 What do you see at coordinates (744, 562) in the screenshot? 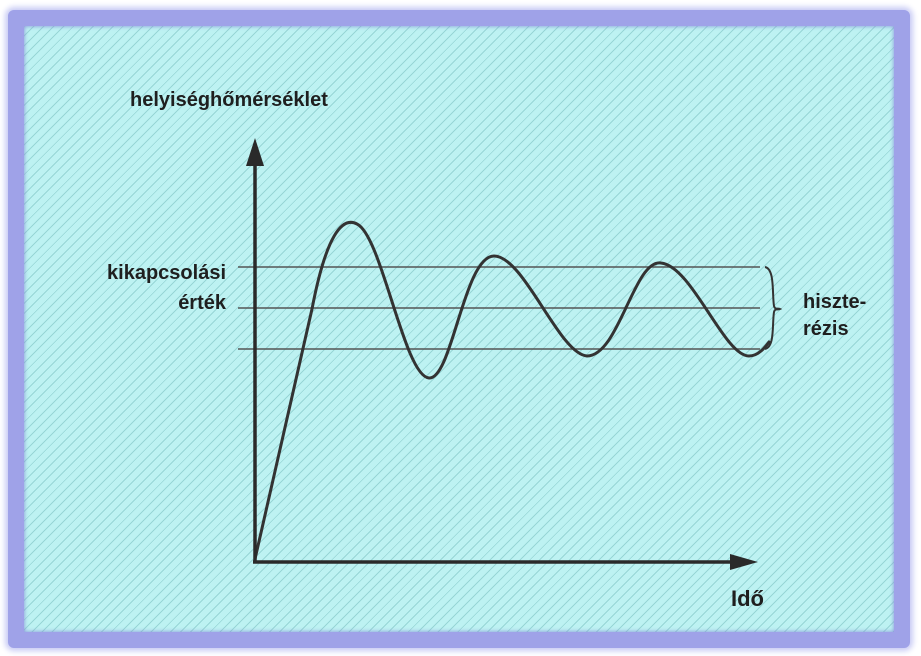
I see `x-axis-arrowhead` at bounding box center [744, 562].